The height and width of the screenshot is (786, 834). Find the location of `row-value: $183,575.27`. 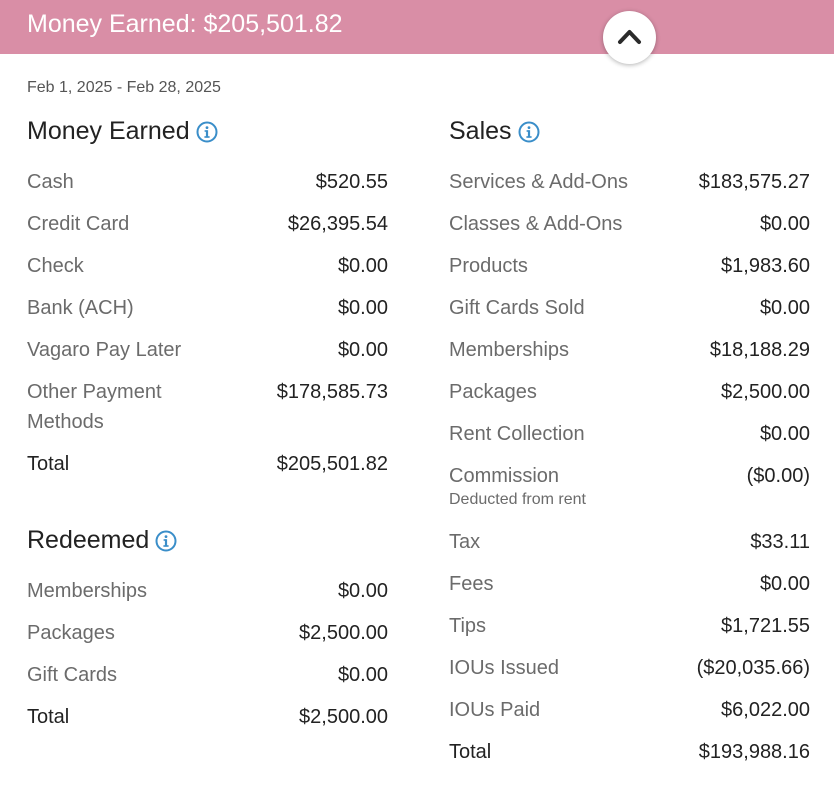

row-value: $183,575.27 is located at coordinates (754, 182).